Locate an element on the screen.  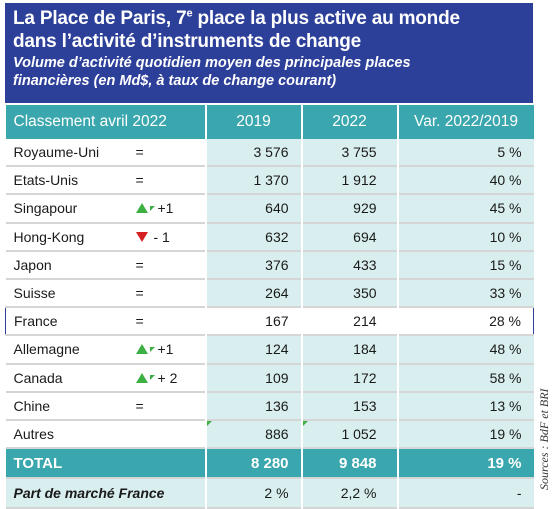
rank-change-label: - 1 is located at coordinates (161, 236).